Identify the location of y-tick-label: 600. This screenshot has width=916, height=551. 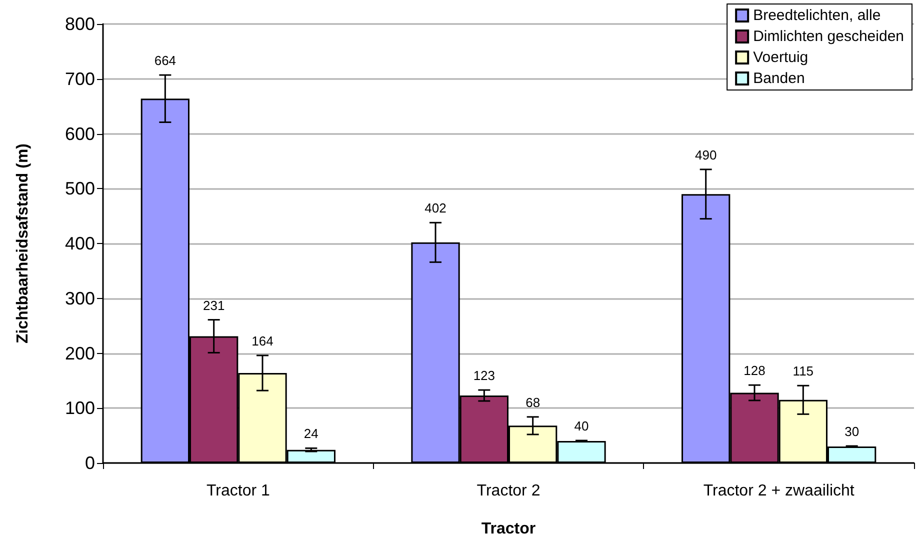
(79, 134).